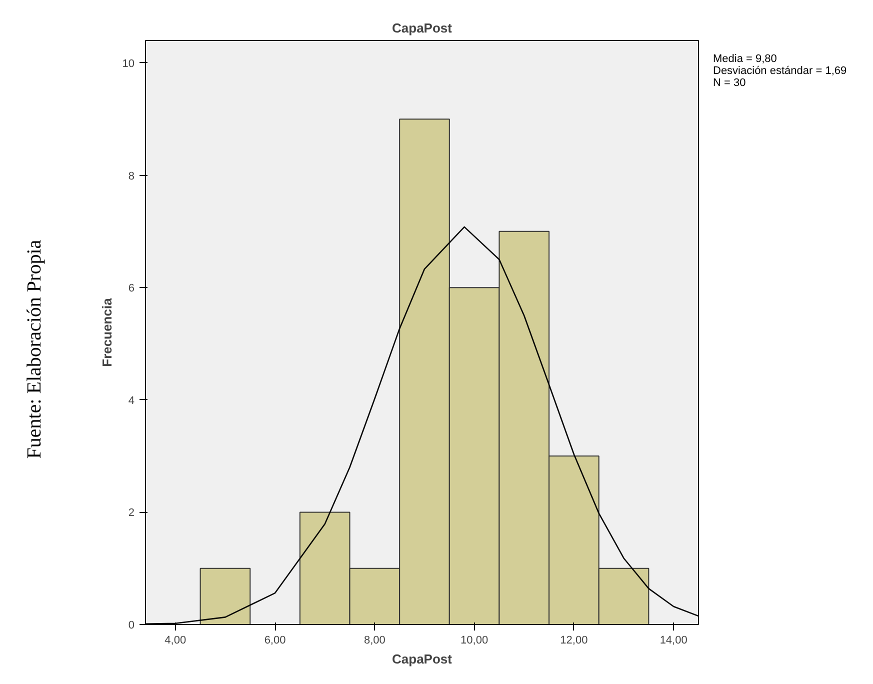 The width and height of the screenshot is (873, 684). I want to click on y-axis-title: Frecuencia, so click(106, 332).